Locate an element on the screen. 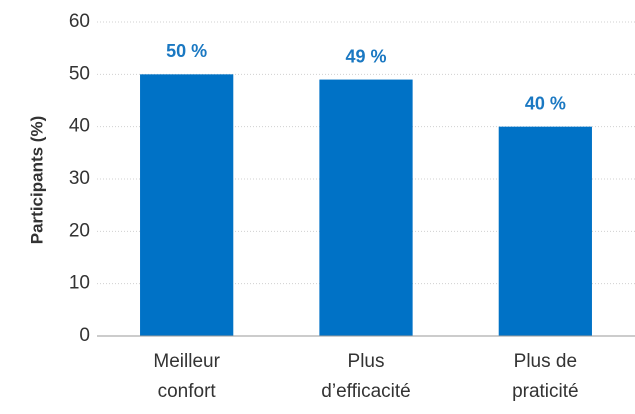  y-tick-label: 60 is located at coordinates (79, 21).